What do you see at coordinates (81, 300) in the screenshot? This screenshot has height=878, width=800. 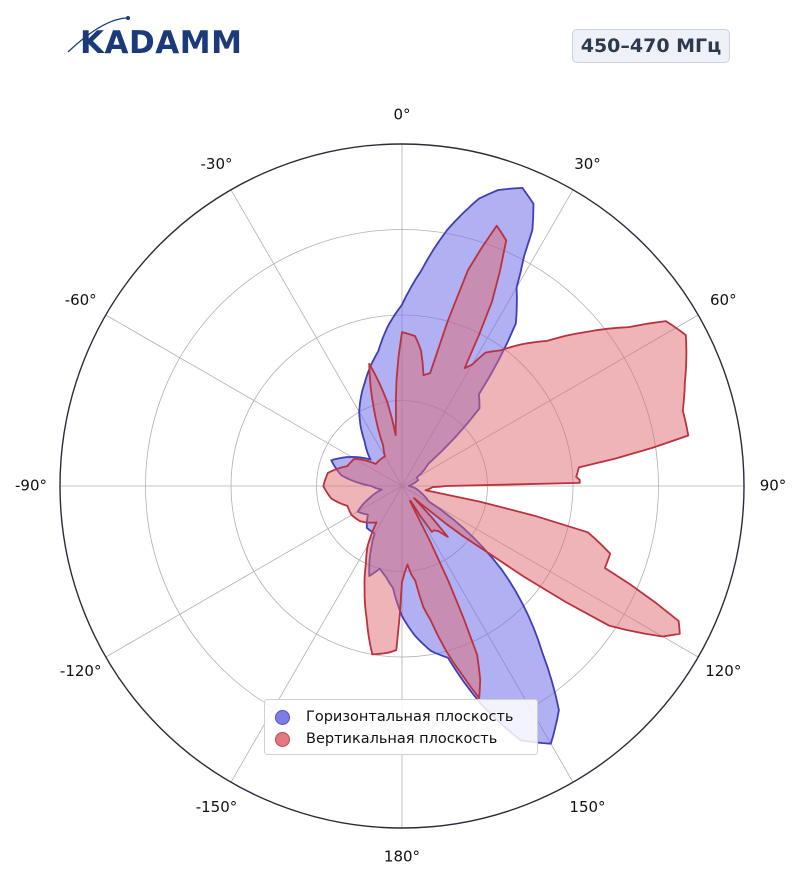 I see `angular-tick-label-10: -60°` at bounding box center [81, 300].